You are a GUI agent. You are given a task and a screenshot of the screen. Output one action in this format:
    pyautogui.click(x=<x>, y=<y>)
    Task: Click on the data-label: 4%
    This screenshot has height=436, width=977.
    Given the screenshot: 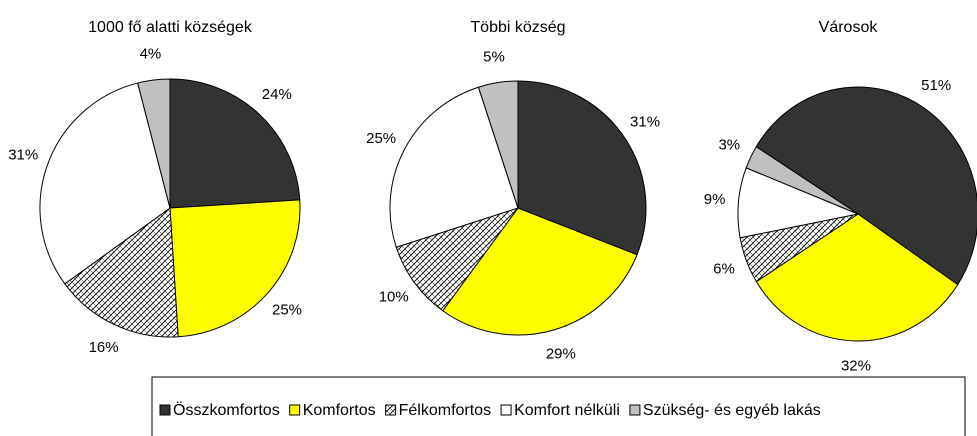 What is the action you would take?
    pyautogui.click(x=151, y=53)
    